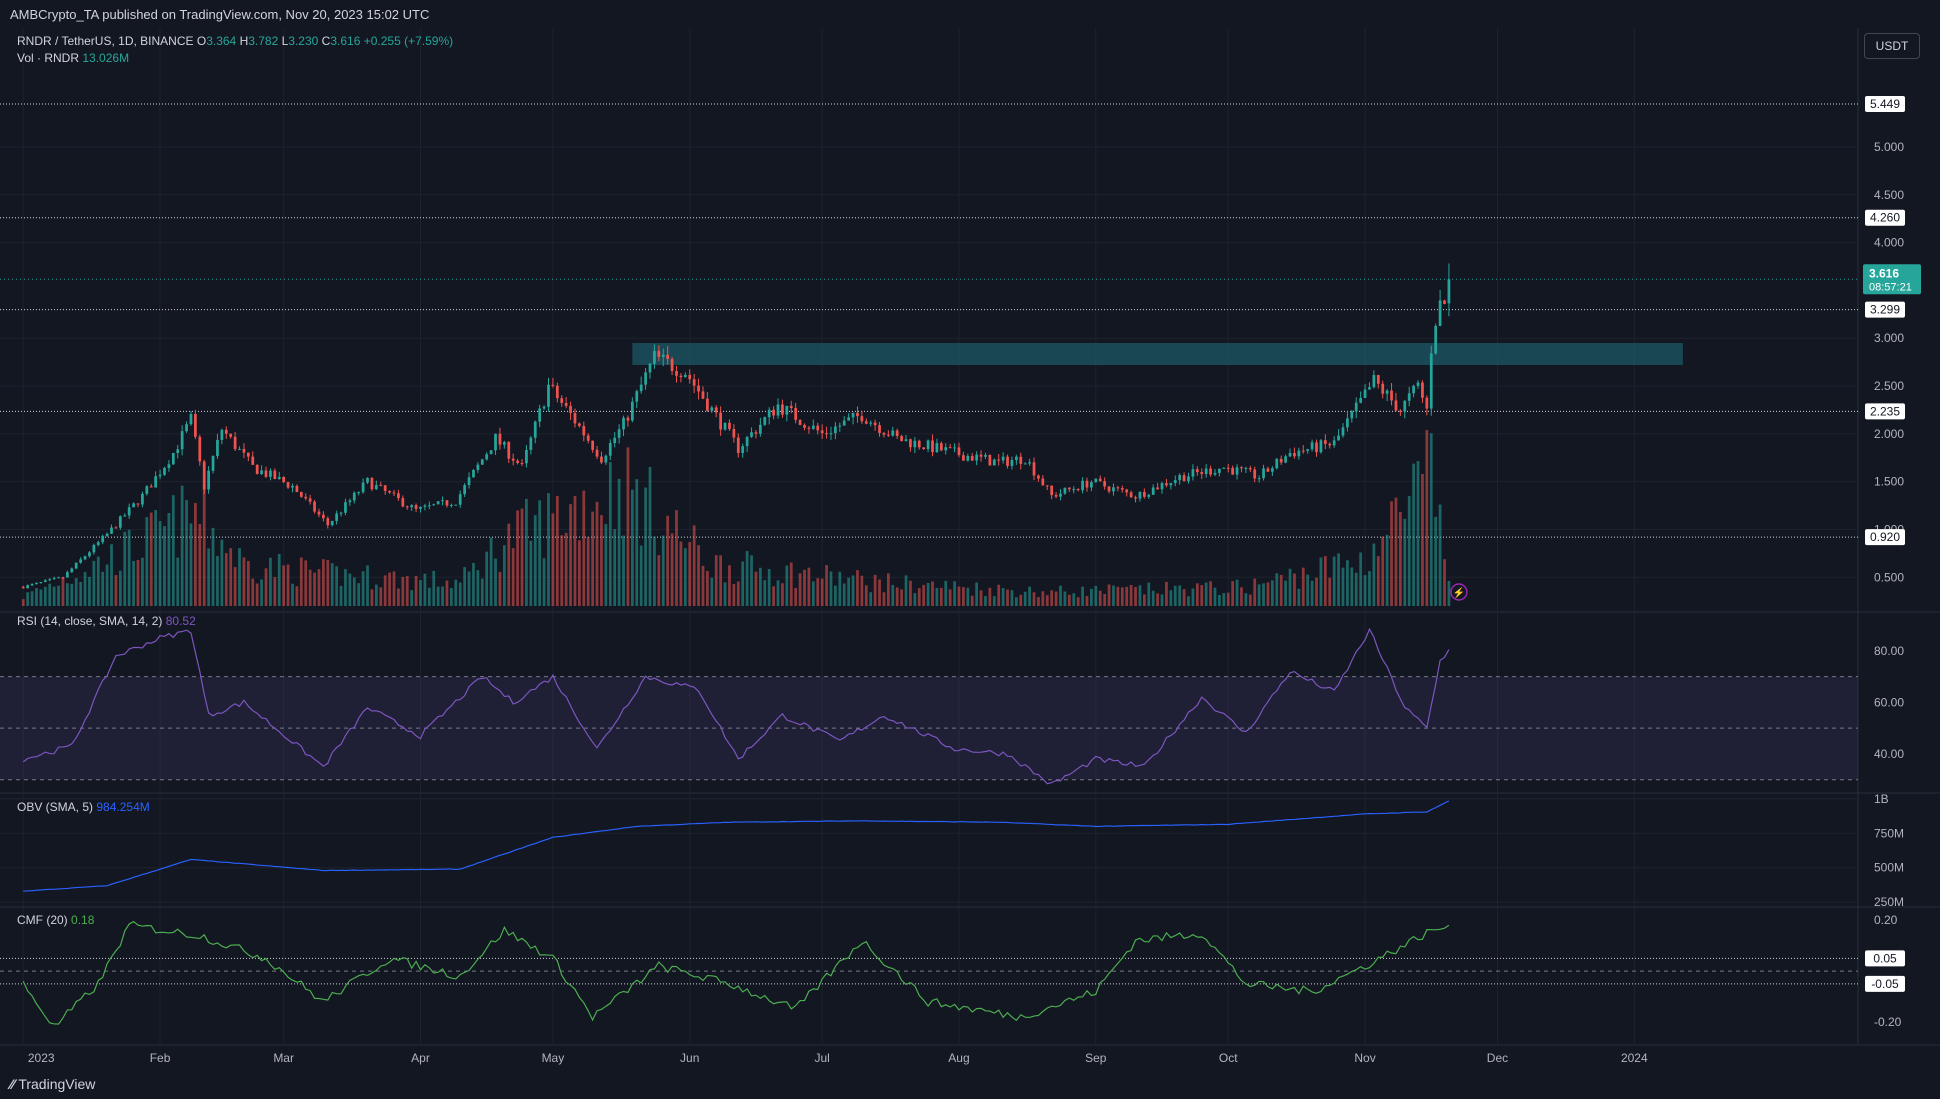  What do you see at coordinates (55, 807) in the screenshot?
I see `obv-label: OBV (SMA, 5)` at bounding box center [55, 807].